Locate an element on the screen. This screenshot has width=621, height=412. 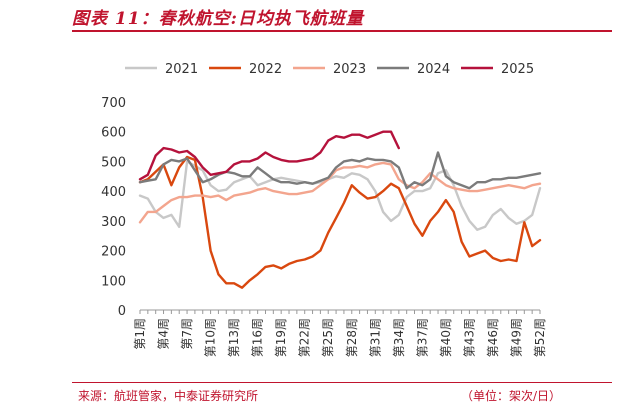
x-tick-label: 第25周 is located at coordinates (328, 337).